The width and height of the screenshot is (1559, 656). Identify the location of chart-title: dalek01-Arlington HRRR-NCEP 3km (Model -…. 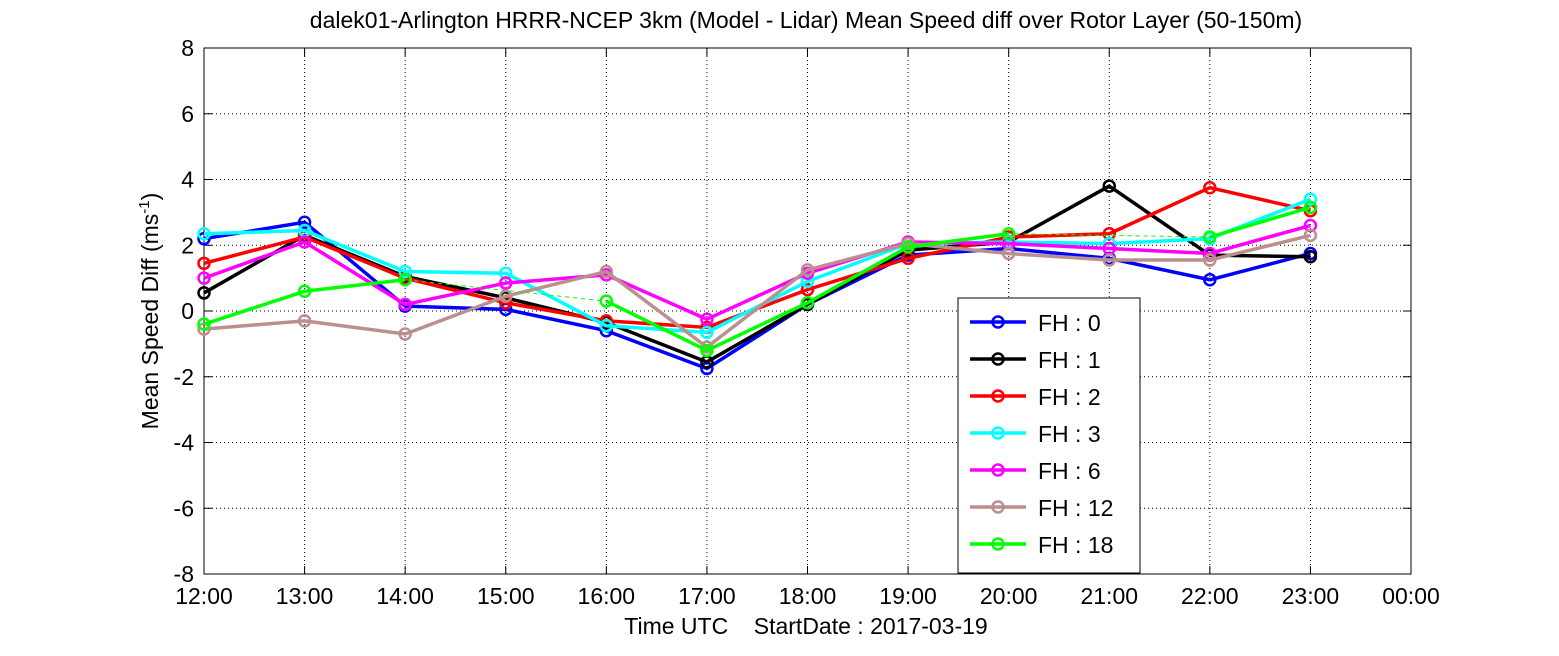
(806, 20).